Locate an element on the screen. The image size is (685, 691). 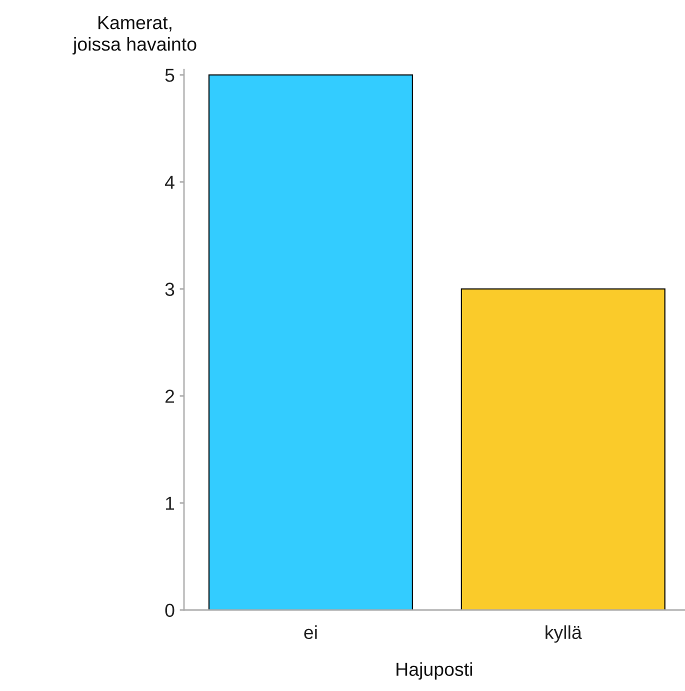
x-tick-label: ei is located at coordinates (310, 632).